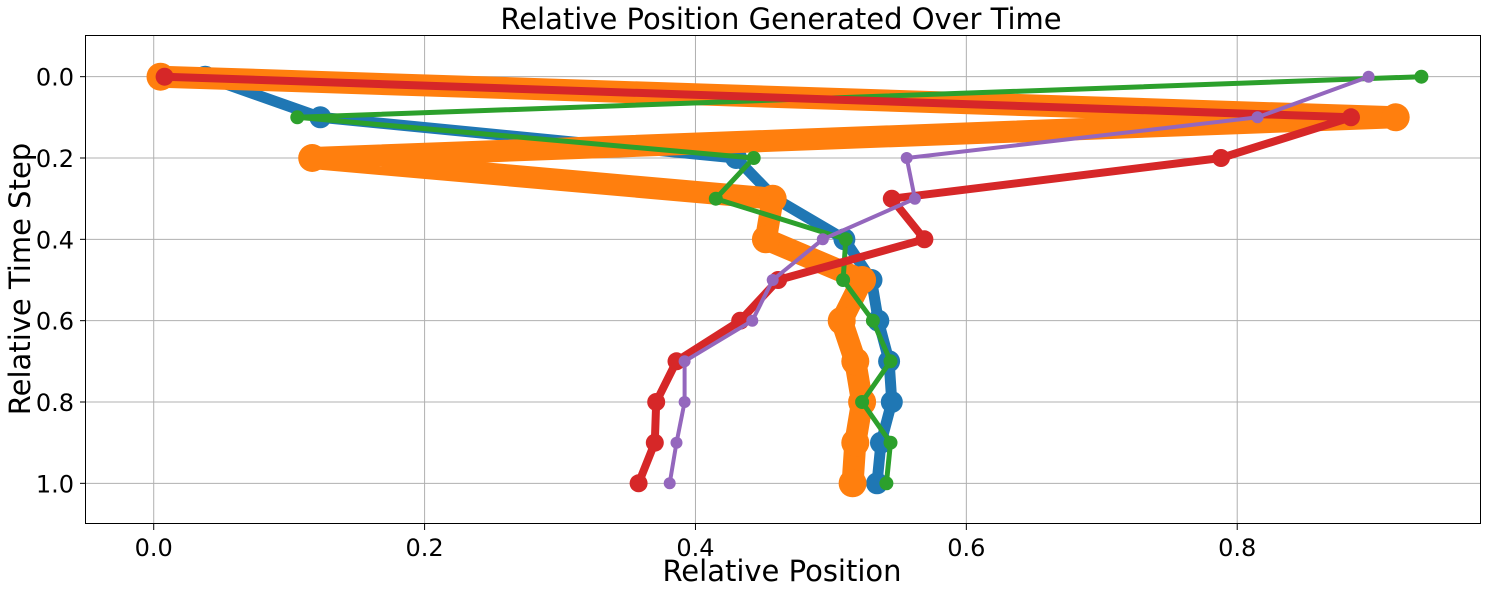  Describe the element at coordinates (55, 78) in the screenshot. I see `y-tick-label: 0.0` at that location.